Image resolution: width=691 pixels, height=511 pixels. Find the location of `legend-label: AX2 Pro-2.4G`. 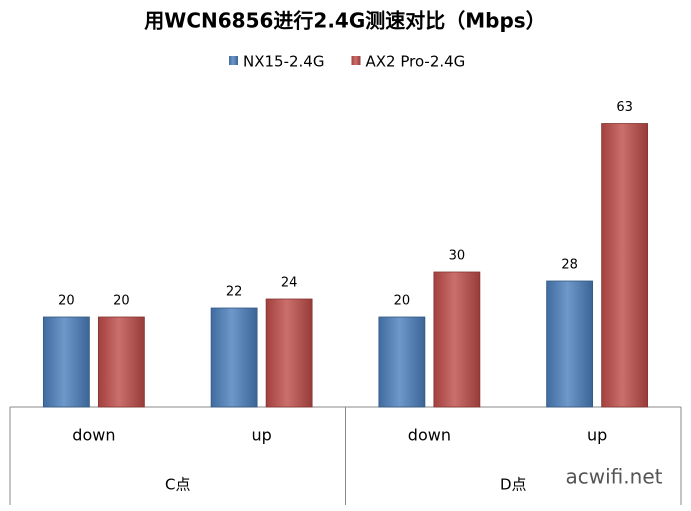

legend-label: AX2 Pro-2.4G is located at coordinates (415, 62).